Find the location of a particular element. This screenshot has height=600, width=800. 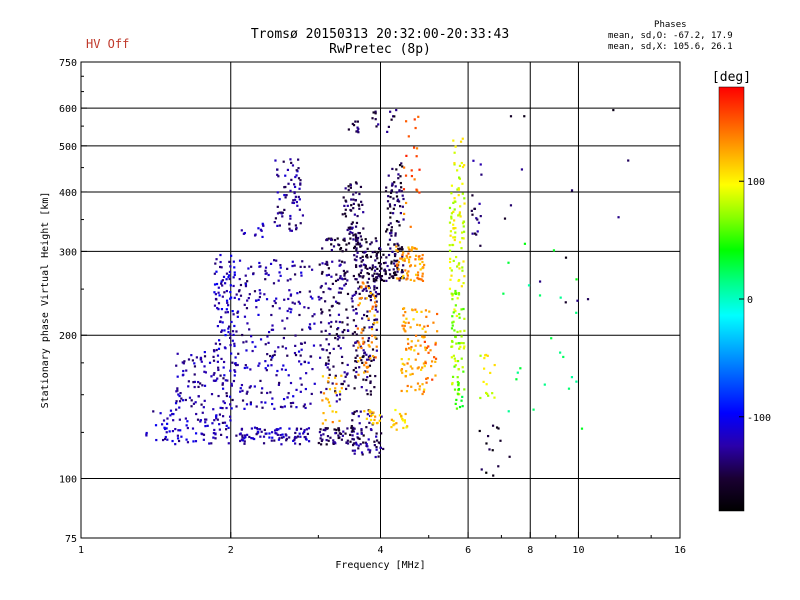

x-tick-label: 16 is located at coordinates (680, 550).